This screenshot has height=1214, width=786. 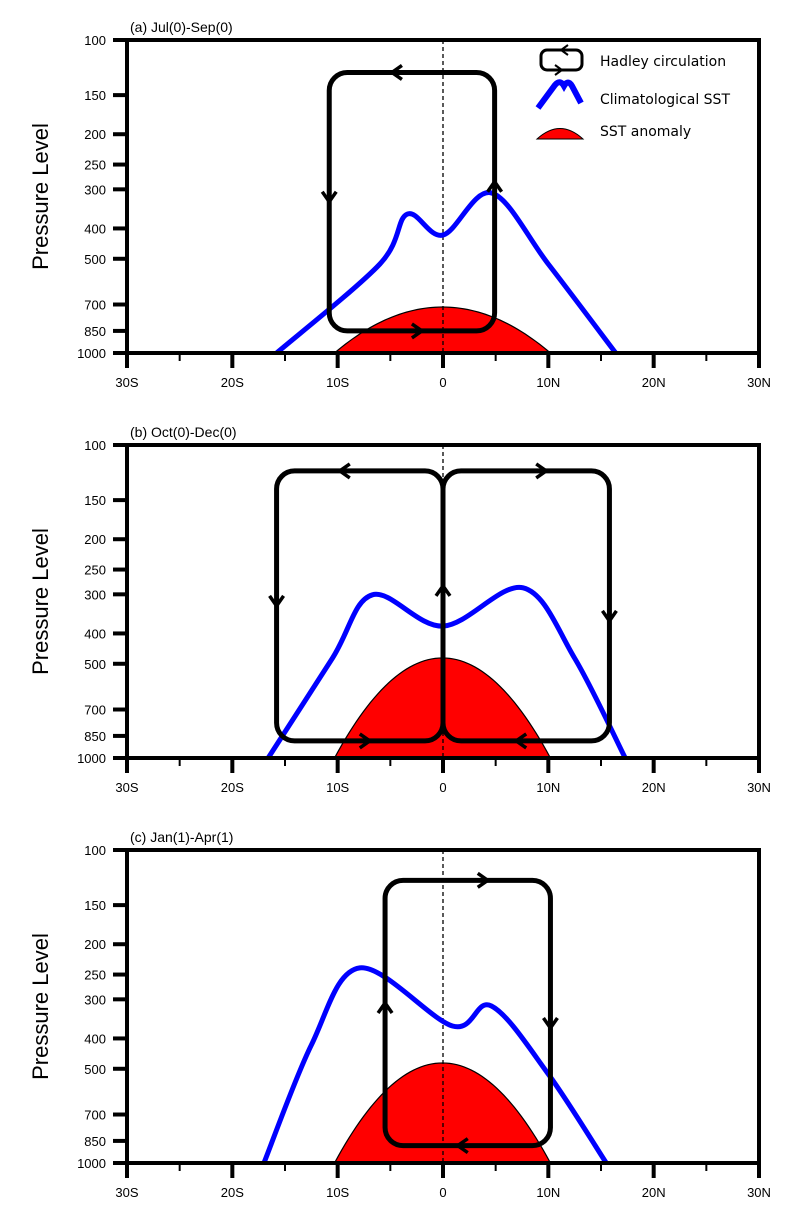 I want to click on panel-title: (c) Jan(1)-Apr(1), so click(x=181, y=837).